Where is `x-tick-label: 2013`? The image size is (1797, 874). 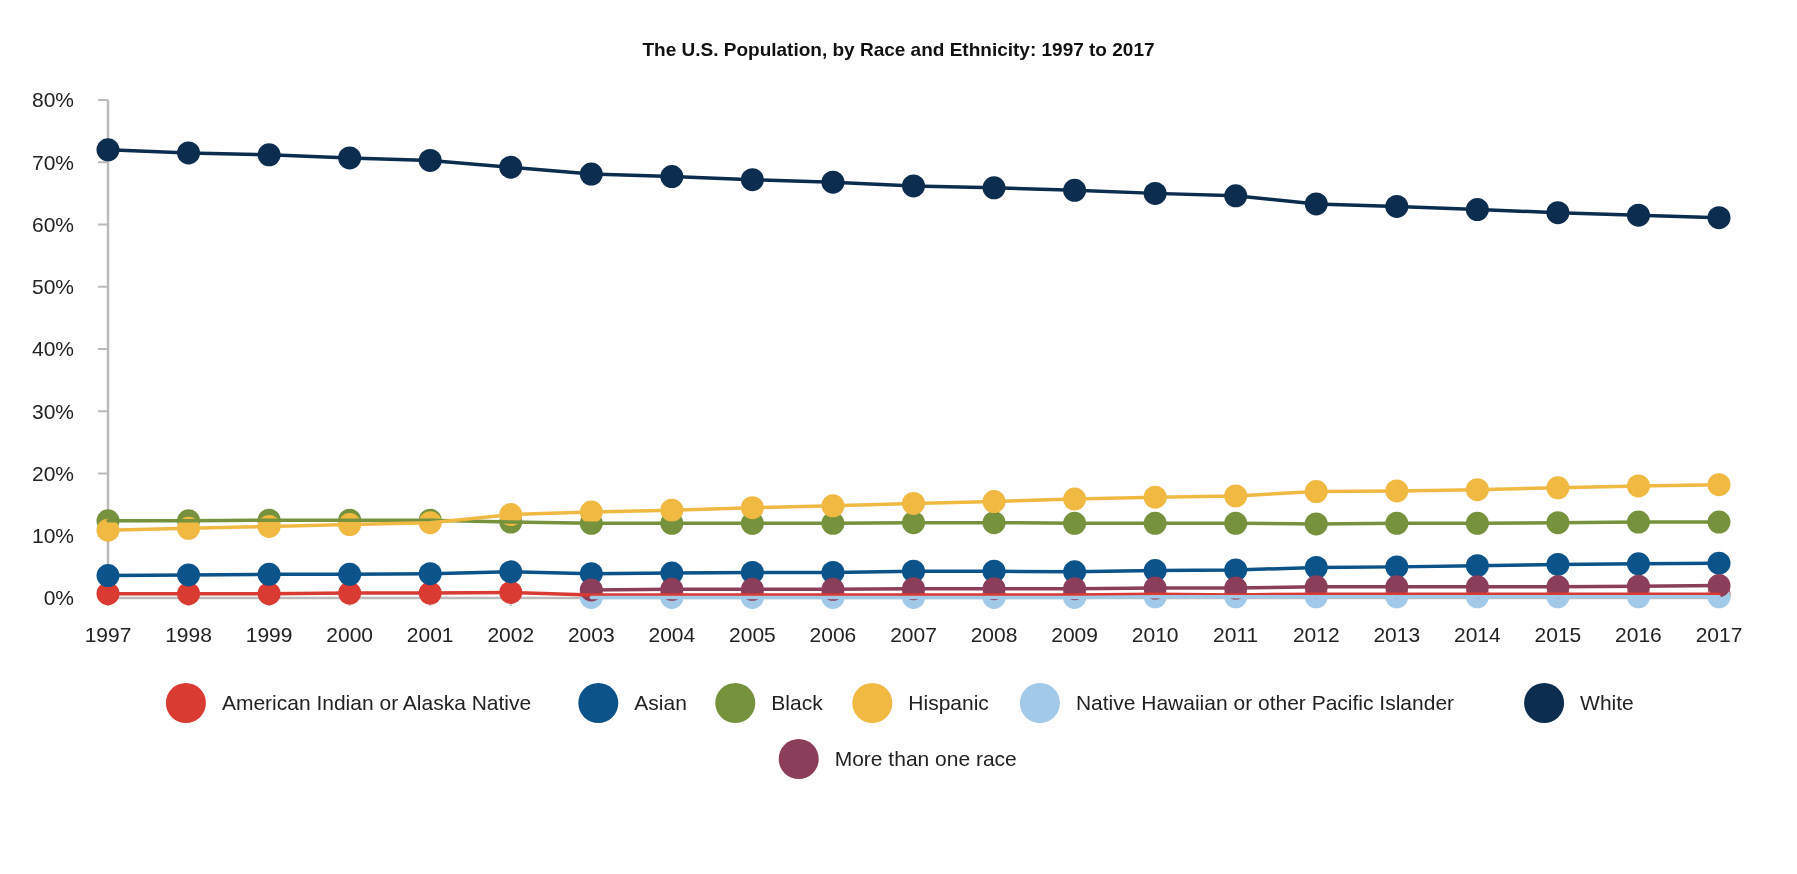 x-tick-label: 2013 is located at coordinates (1397, 634).